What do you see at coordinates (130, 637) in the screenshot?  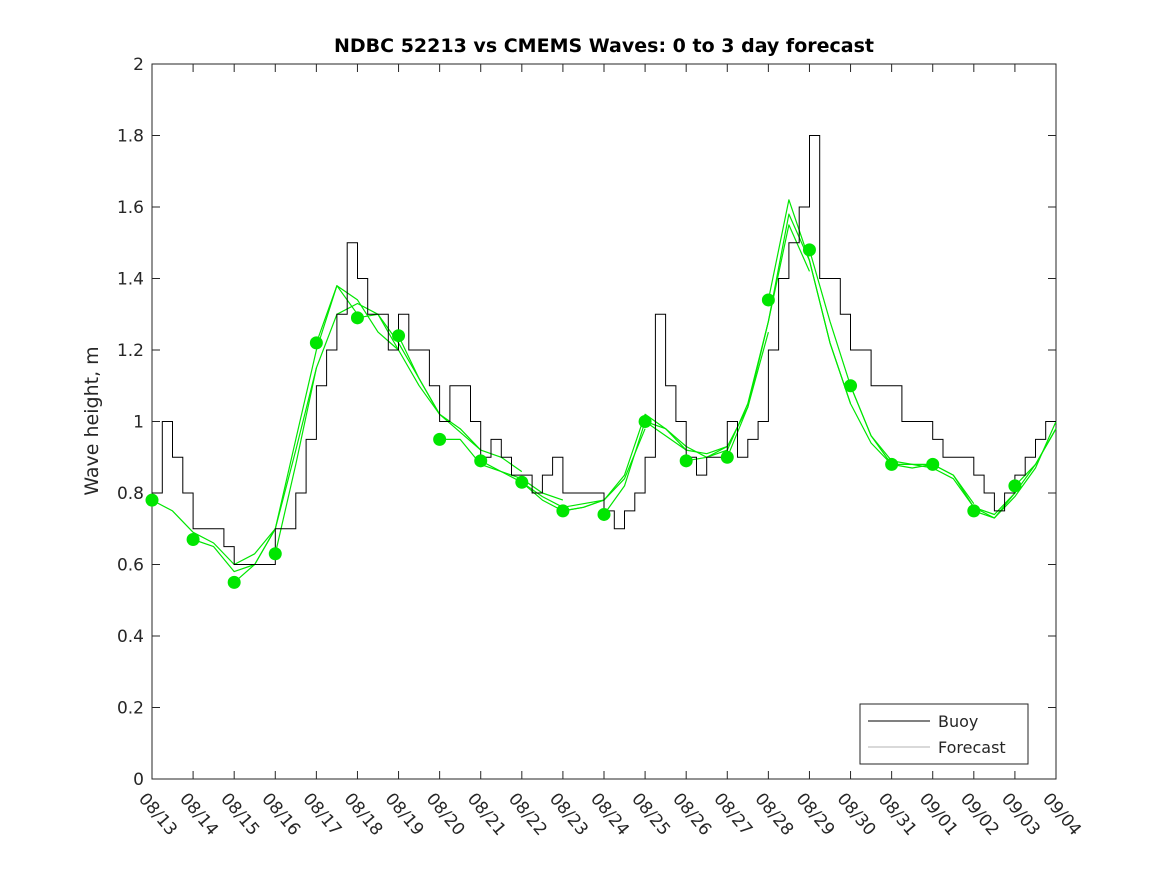 I see `y-tick-label: 0.4` at bounding box center [130, 637].